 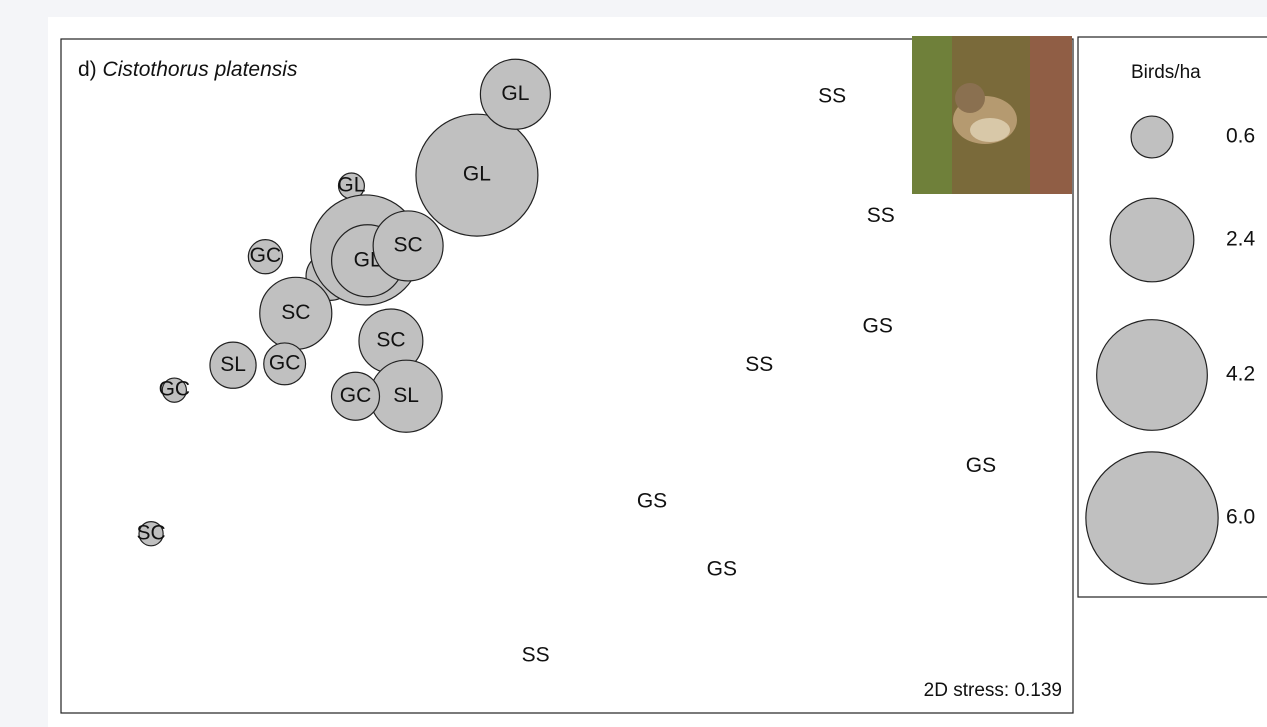 What do you see at coordinates (992, 115) in the screenshot?
I see `bird-photo` at bounding box center [992, 115].